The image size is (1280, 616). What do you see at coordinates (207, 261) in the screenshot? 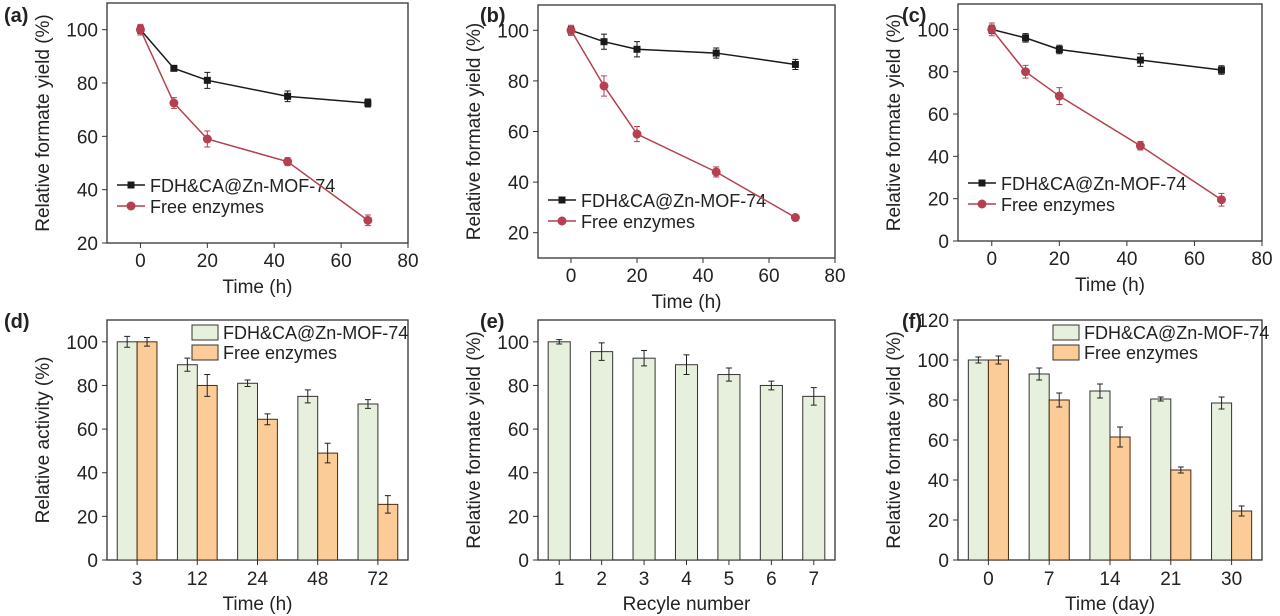
I see `x-tick-label: 20` at bounding box center [207, 261].